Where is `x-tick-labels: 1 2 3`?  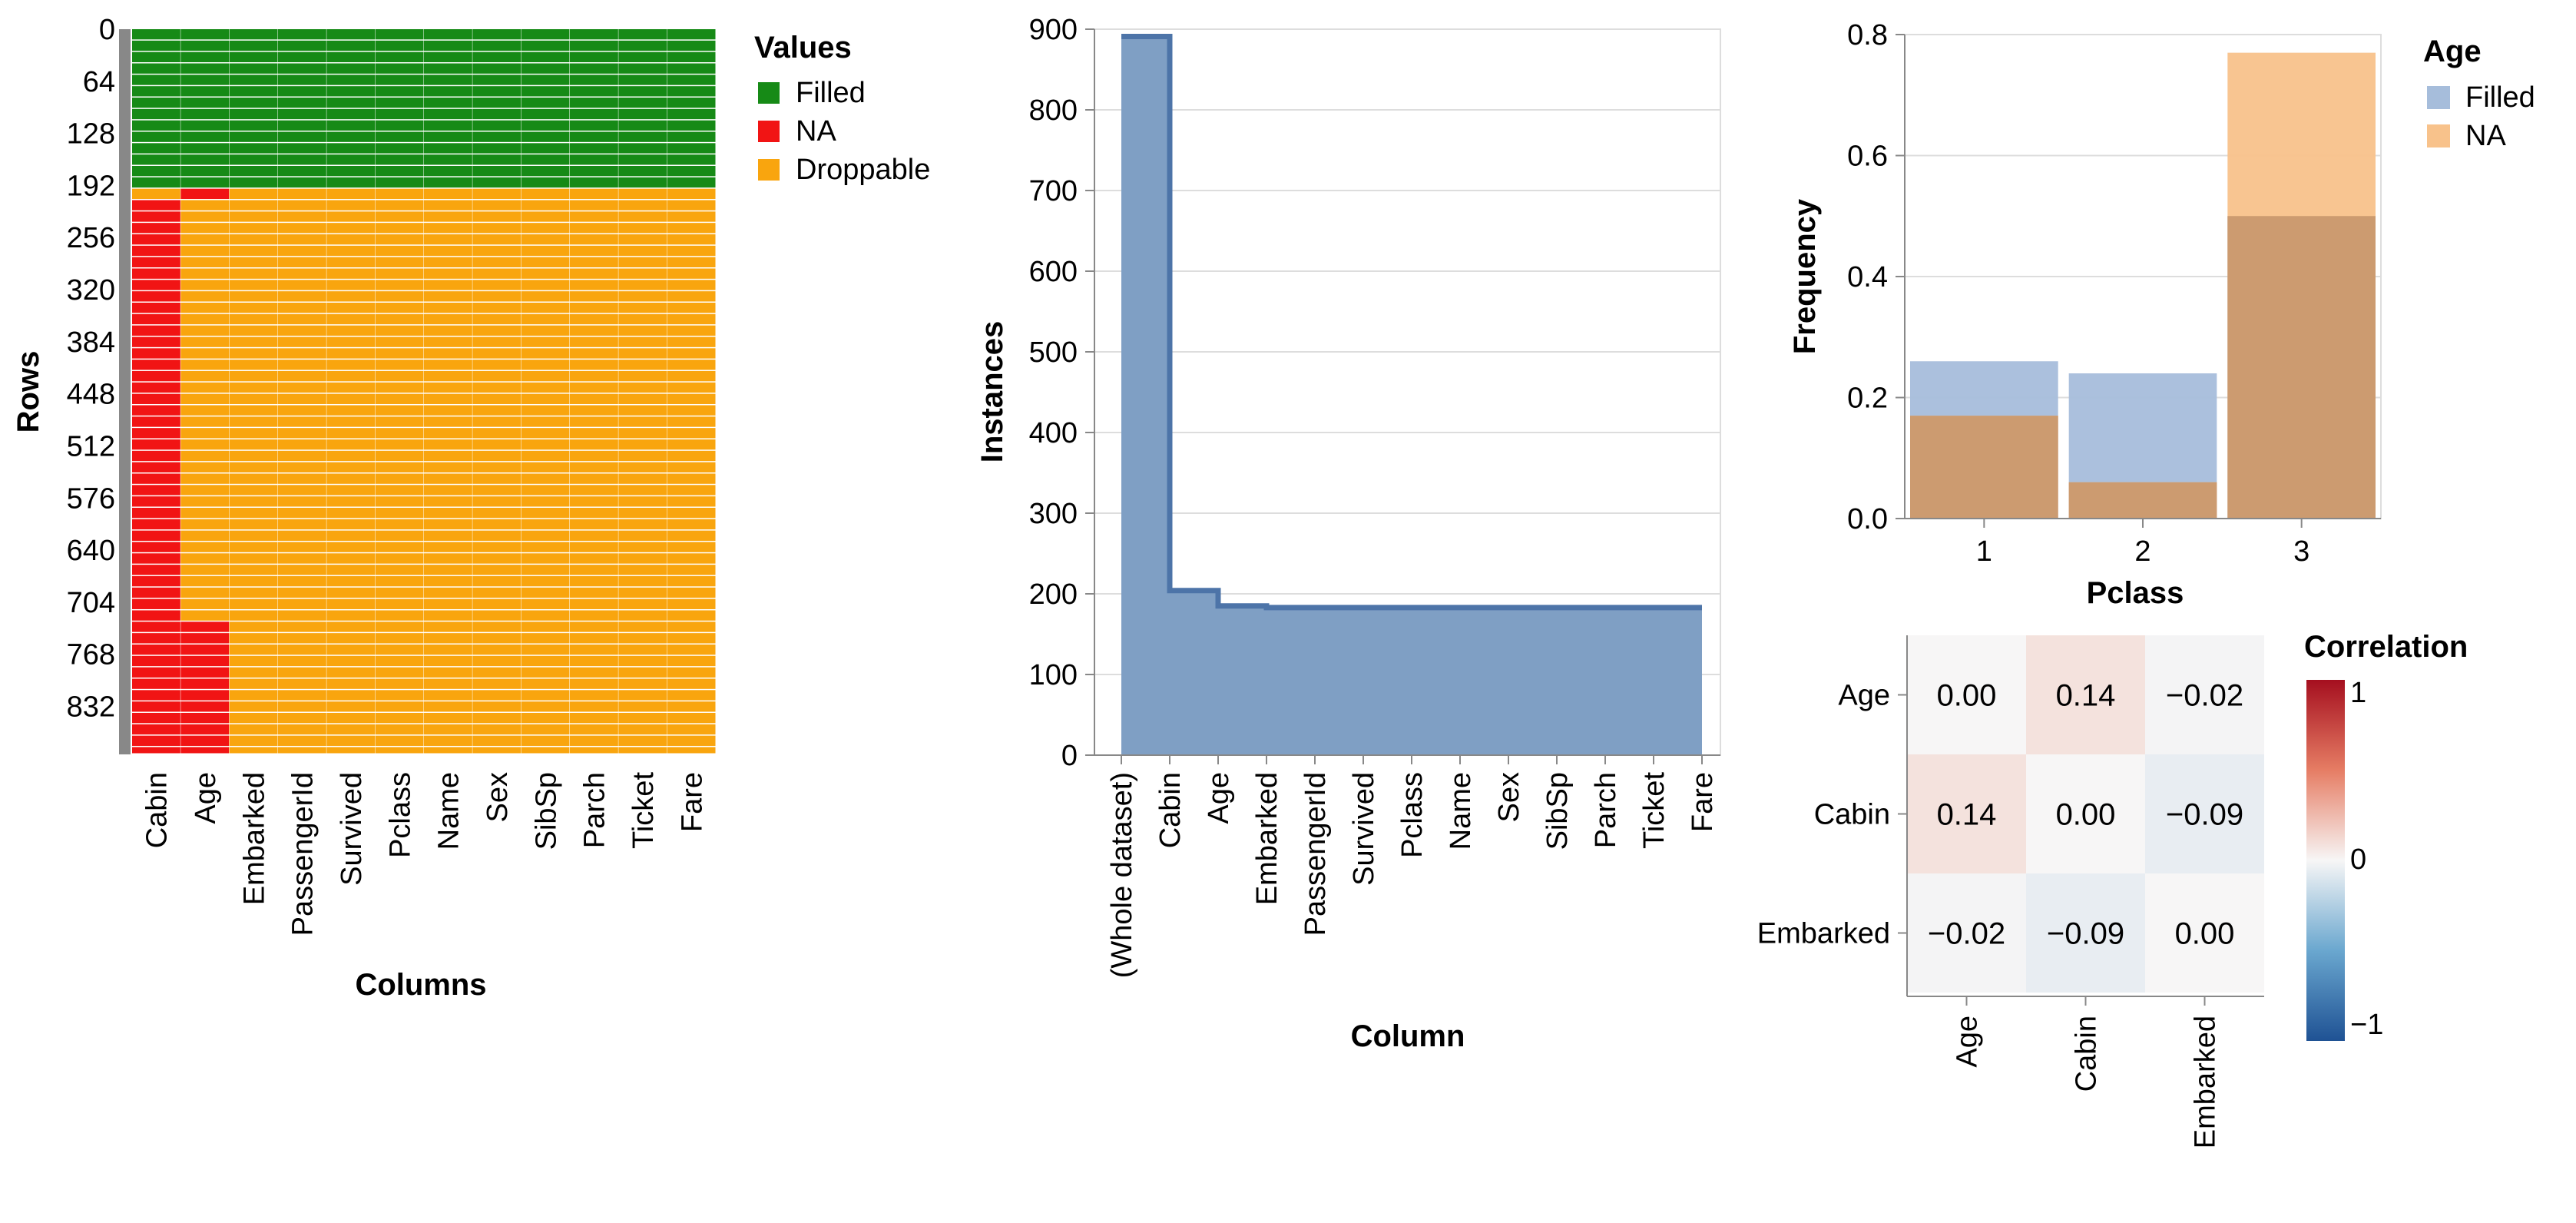 x-tick-labels: 1 2 3 is located at coordinates (2142, 543).